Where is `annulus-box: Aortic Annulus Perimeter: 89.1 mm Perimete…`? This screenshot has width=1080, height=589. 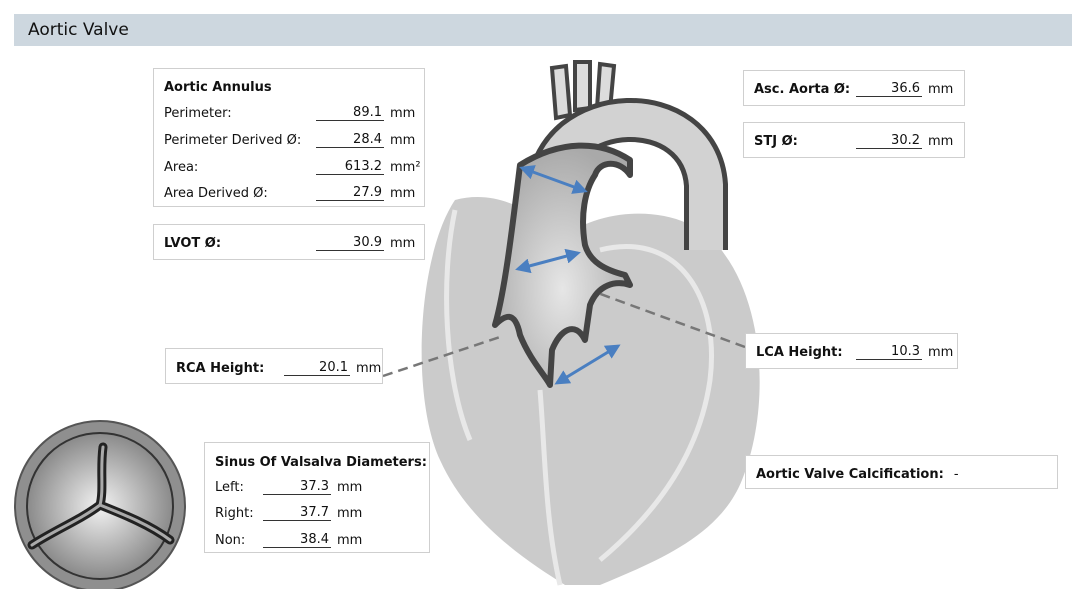
annulus-box: Aortic Annulus Perimeter: 89.1 mm Perimete… is located at coordinates (289, 137).